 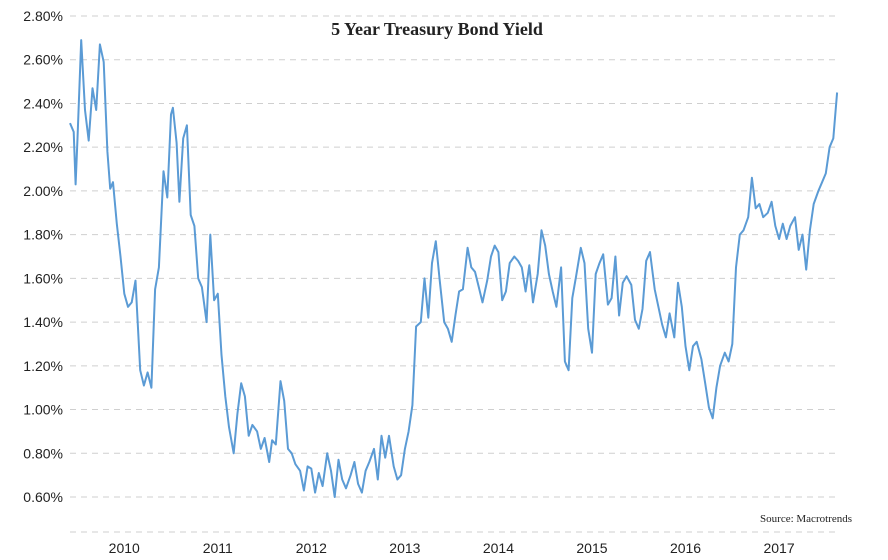 What do you see at coordinates (43, 147) in the screenshot?
I see `y-tick-label: 2.20%` at bounding box center [43, 147].